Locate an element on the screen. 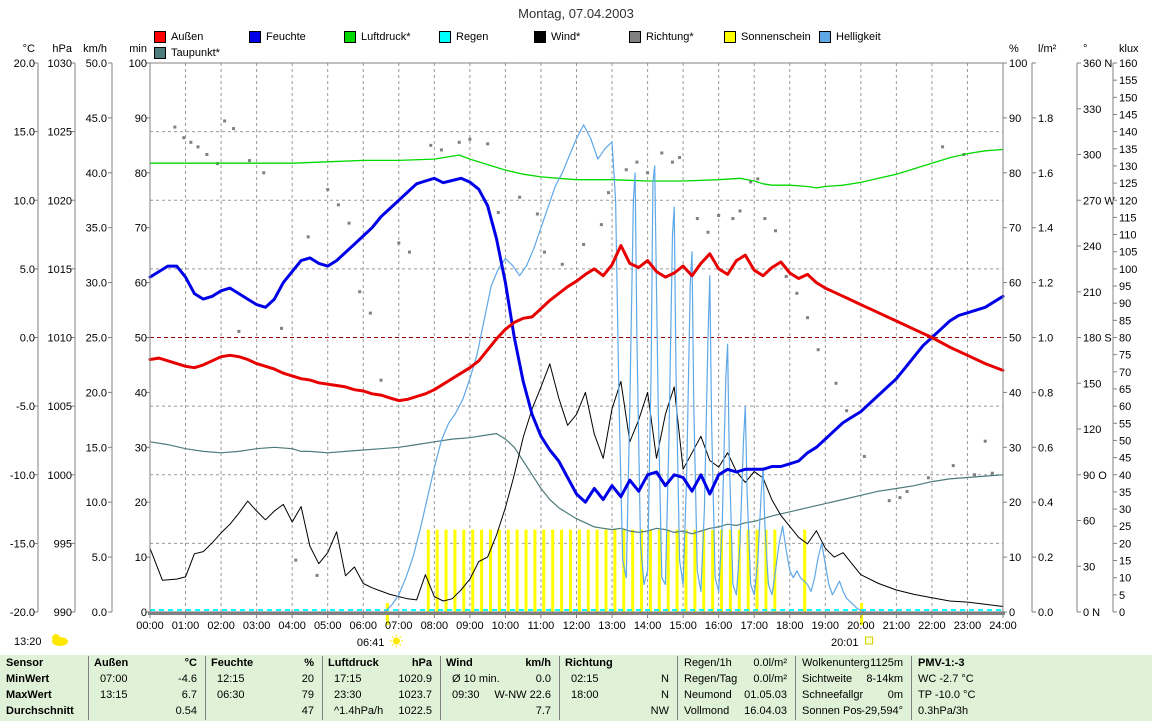 The width and height of the screenshot is (1152, 721). axis-tick-label: 85 is located at coordinates (1125, 321).